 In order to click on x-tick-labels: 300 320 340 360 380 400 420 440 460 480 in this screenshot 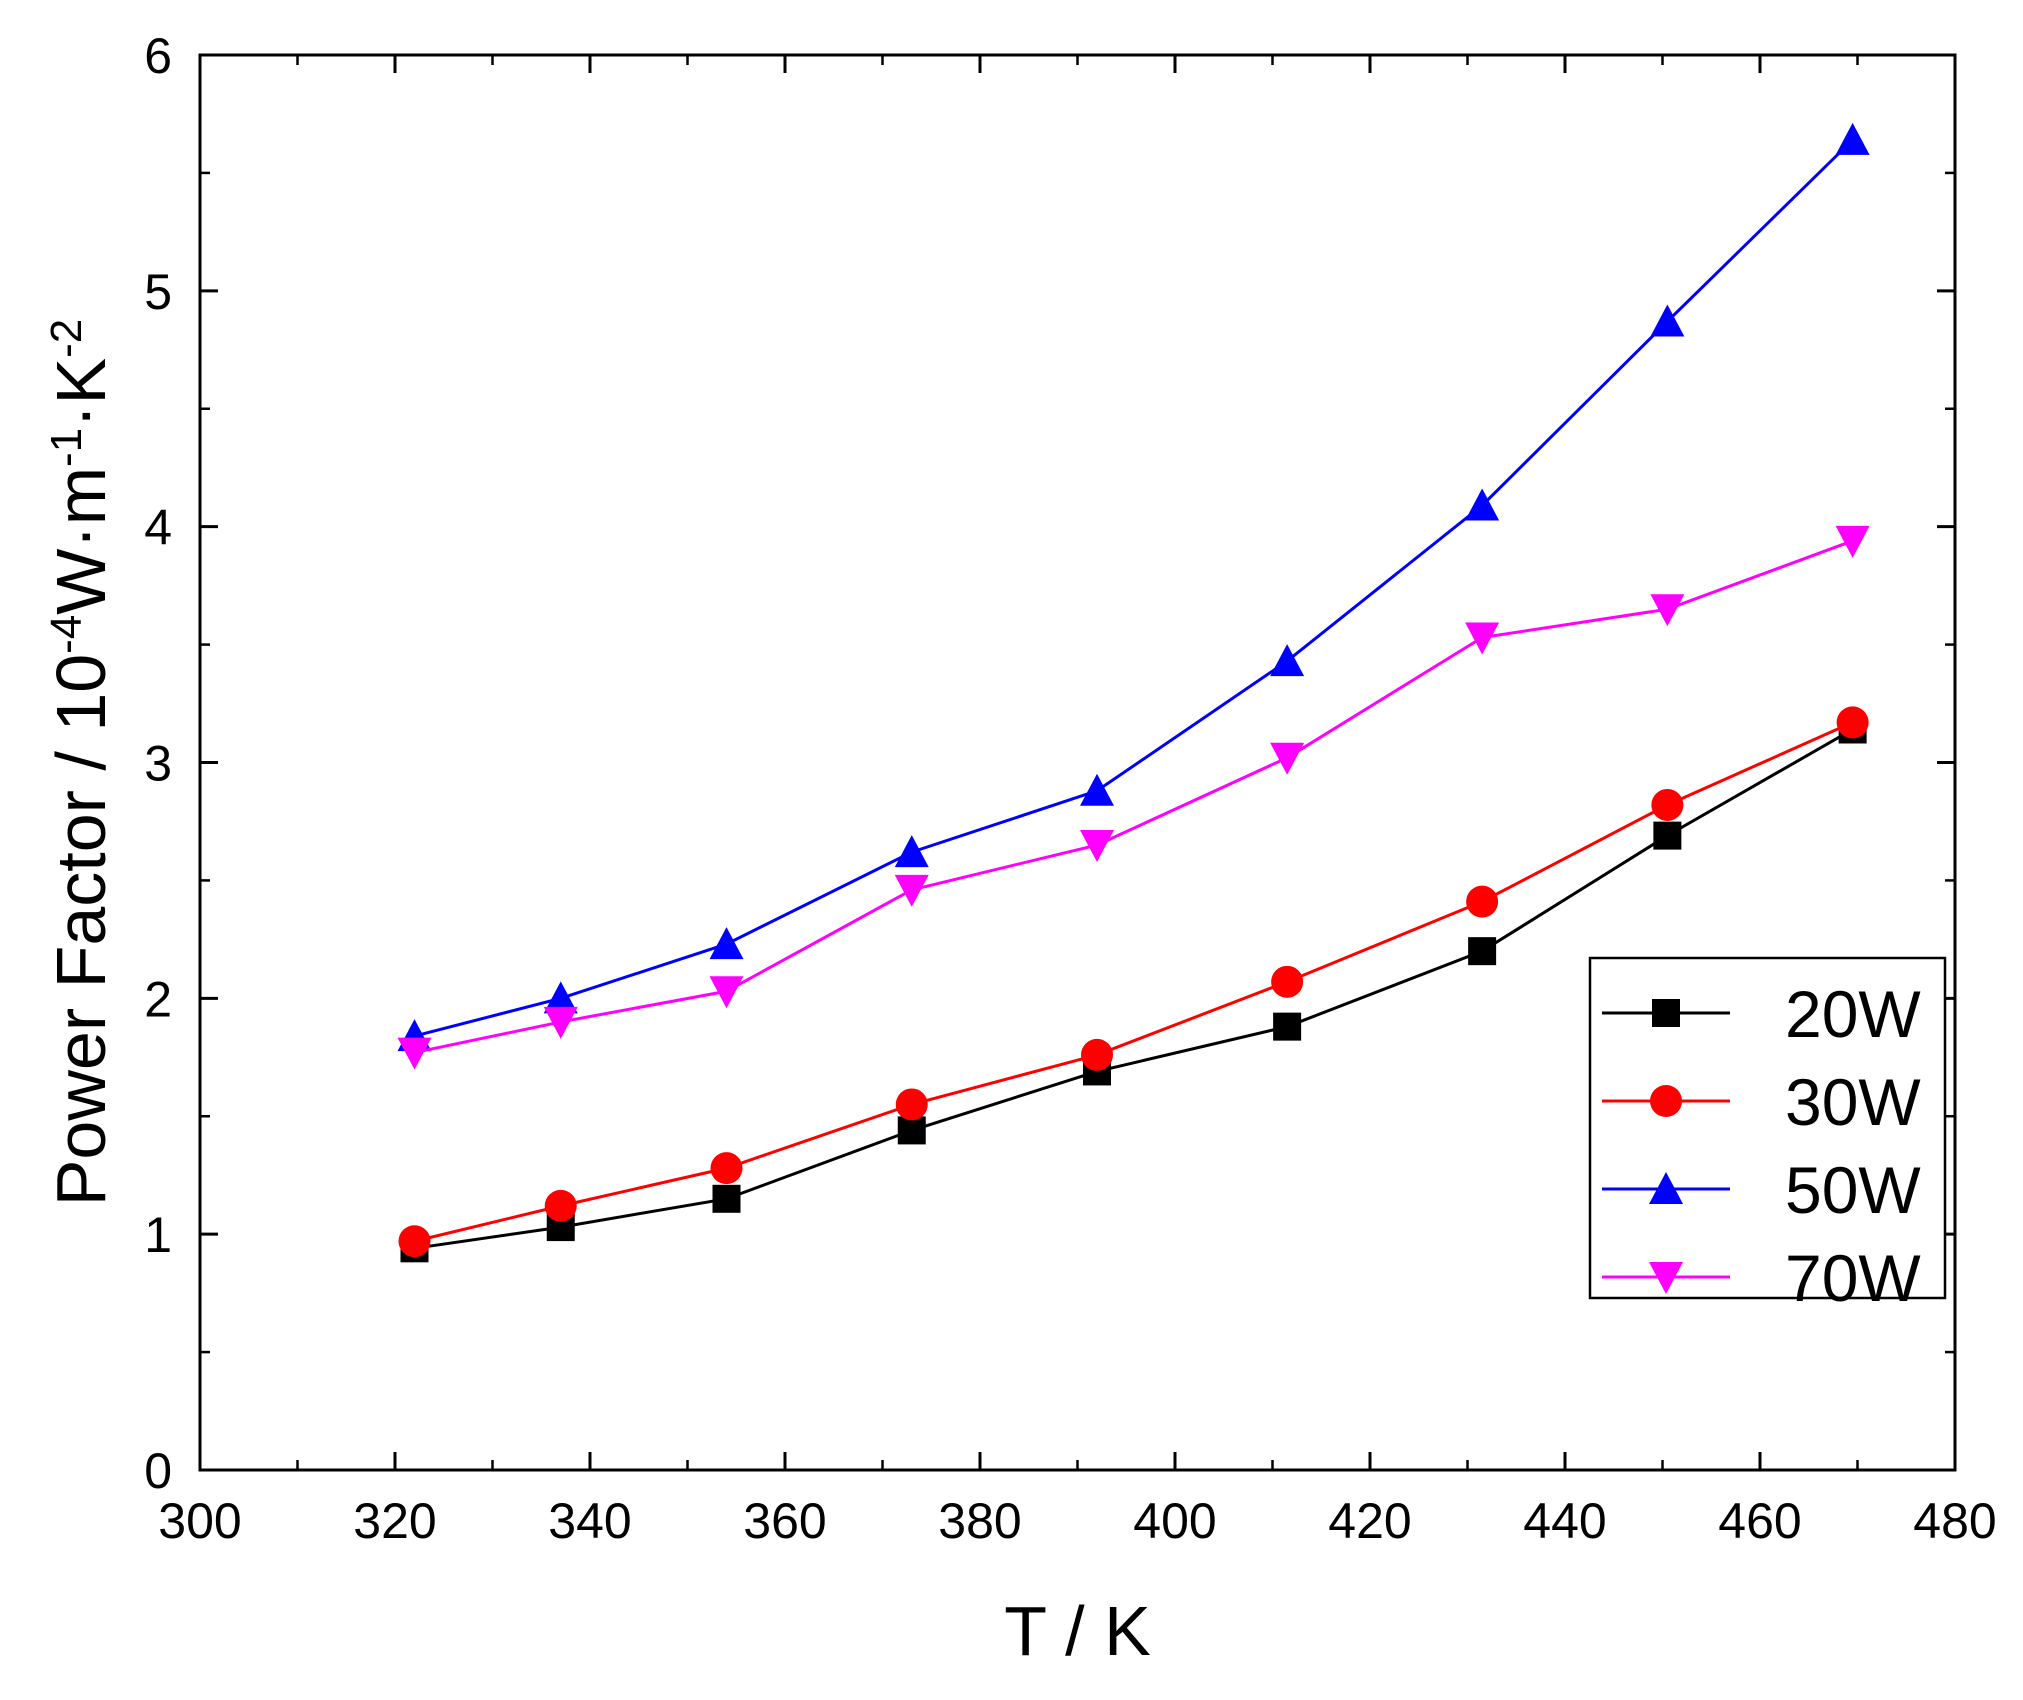, I will do `click(1077, 1521)`.